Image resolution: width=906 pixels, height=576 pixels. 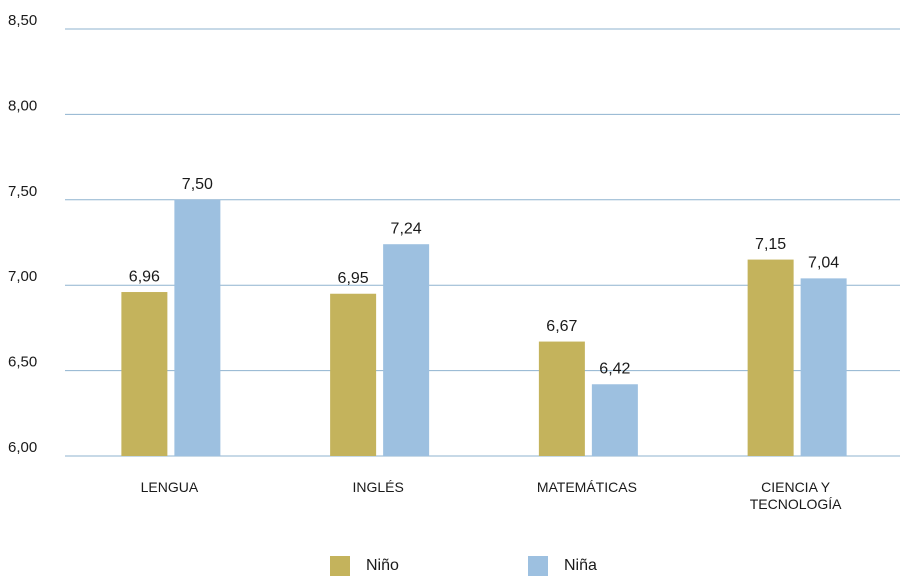 What do you see at coordinates (587, 487) in the screenshot?
I see `x-tick-label: MATEMÁTICAS` at bounding box center [587, 487].